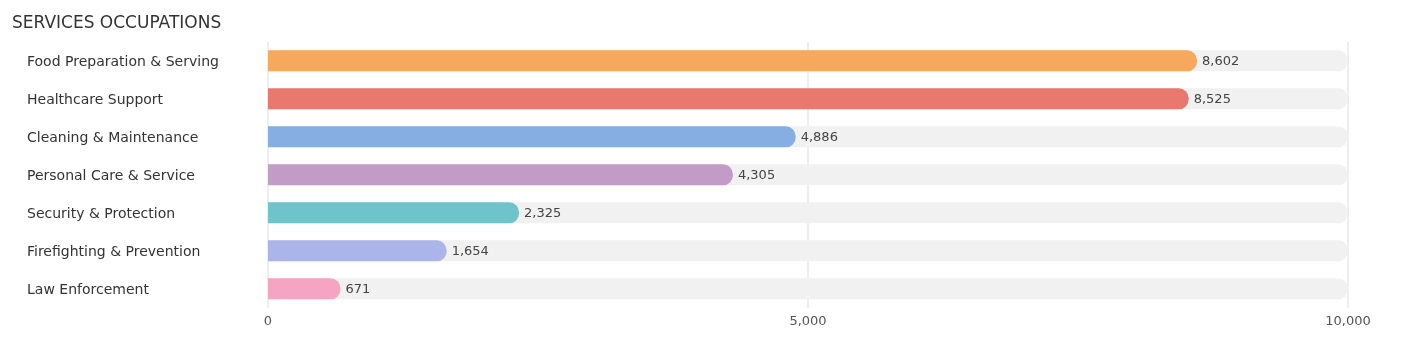 This screenshot has height=341, width=1406. I want to click on y-tick-label: Cleaning & Maintenance, so click(113, 137).